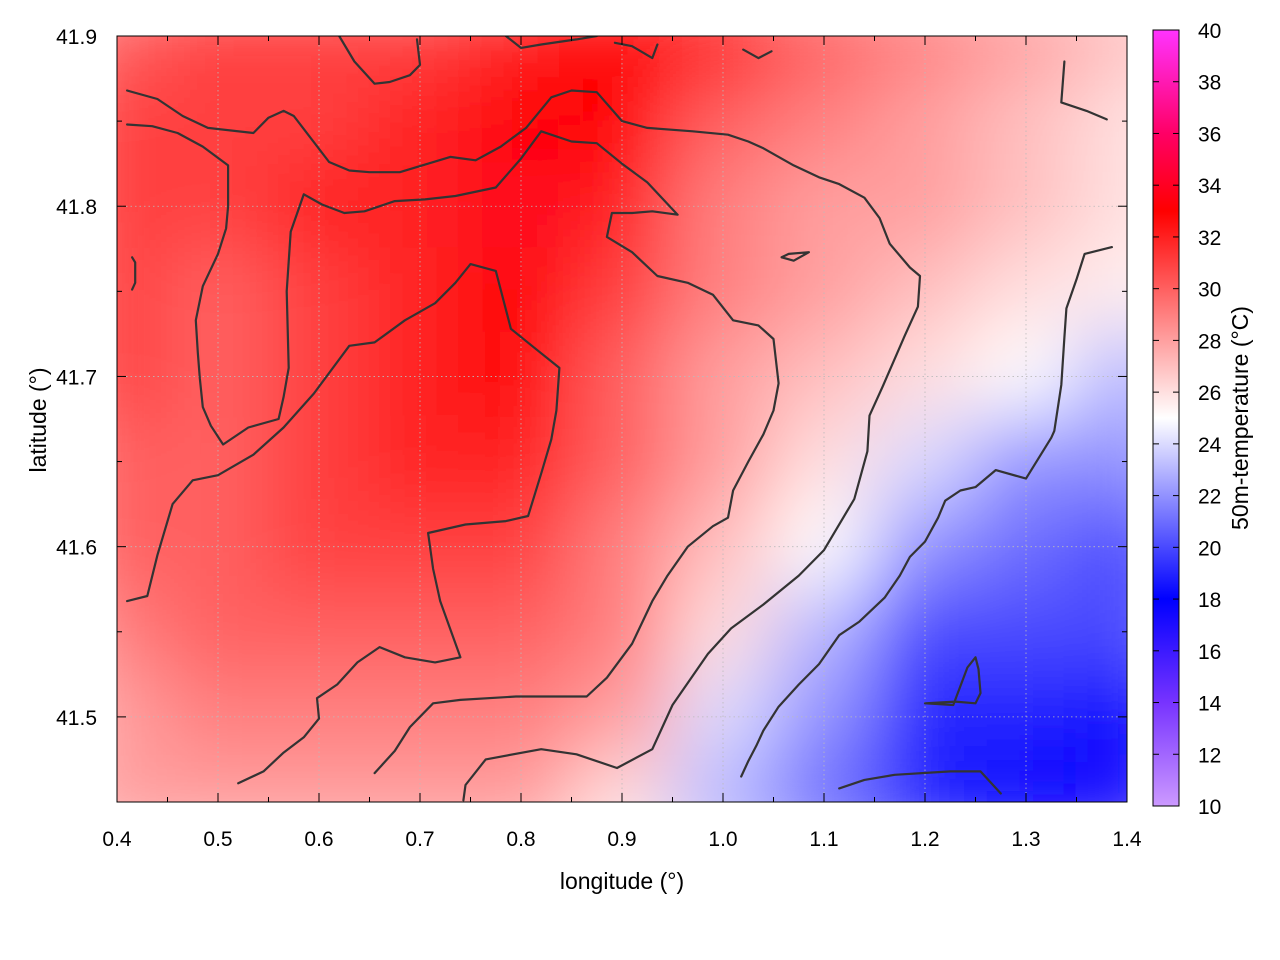 This screenshot has width=1280, height=960. Describe the element at coordinates (1240, 418) in the screenshot. I see `colorbar-title: 50m-temperature (°C)` at that location.